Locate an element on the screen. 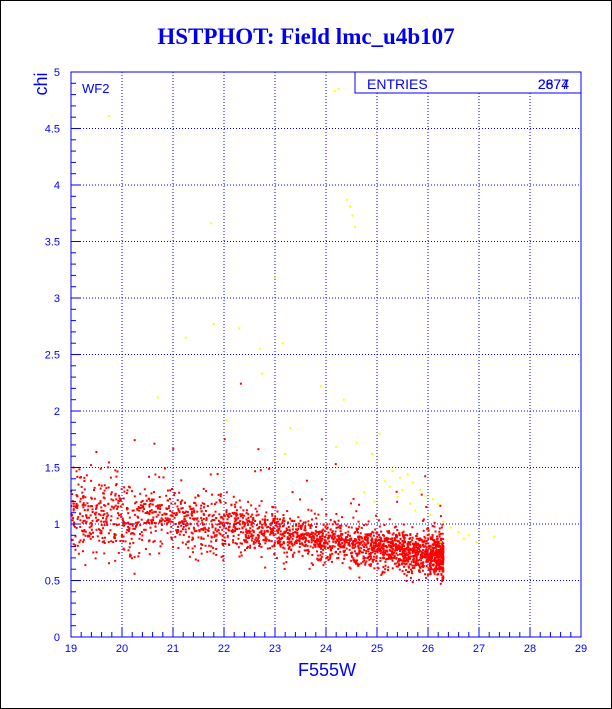  x-tick-label: 26 is located at coordinates (428, 649).